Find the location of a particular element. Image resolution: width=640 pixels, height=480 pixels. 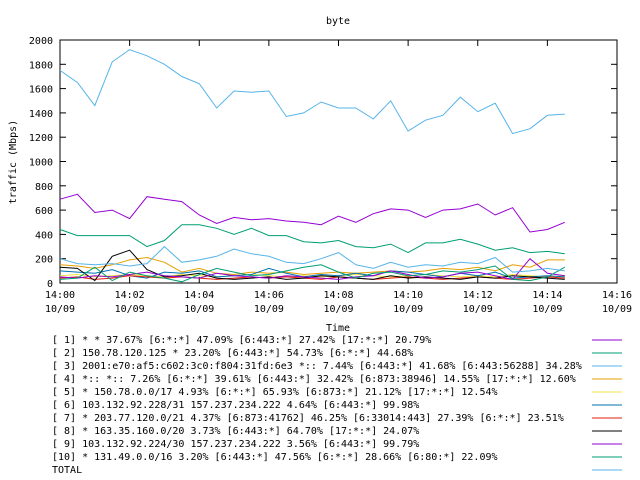

x-tick-time: 14:02 is located at coordinates (130, 295).